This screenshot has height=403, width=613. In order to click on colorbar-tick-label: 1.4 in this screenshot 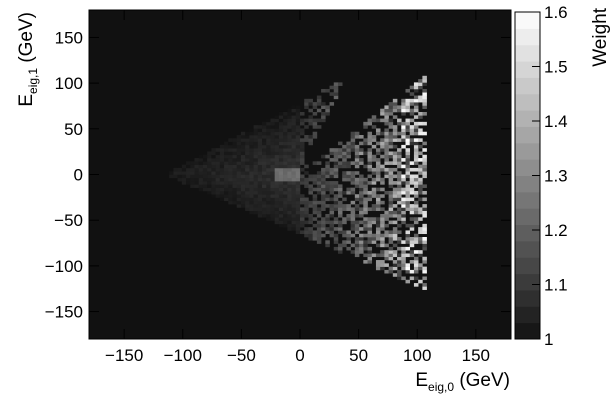, I will do `click(556, 121)`.